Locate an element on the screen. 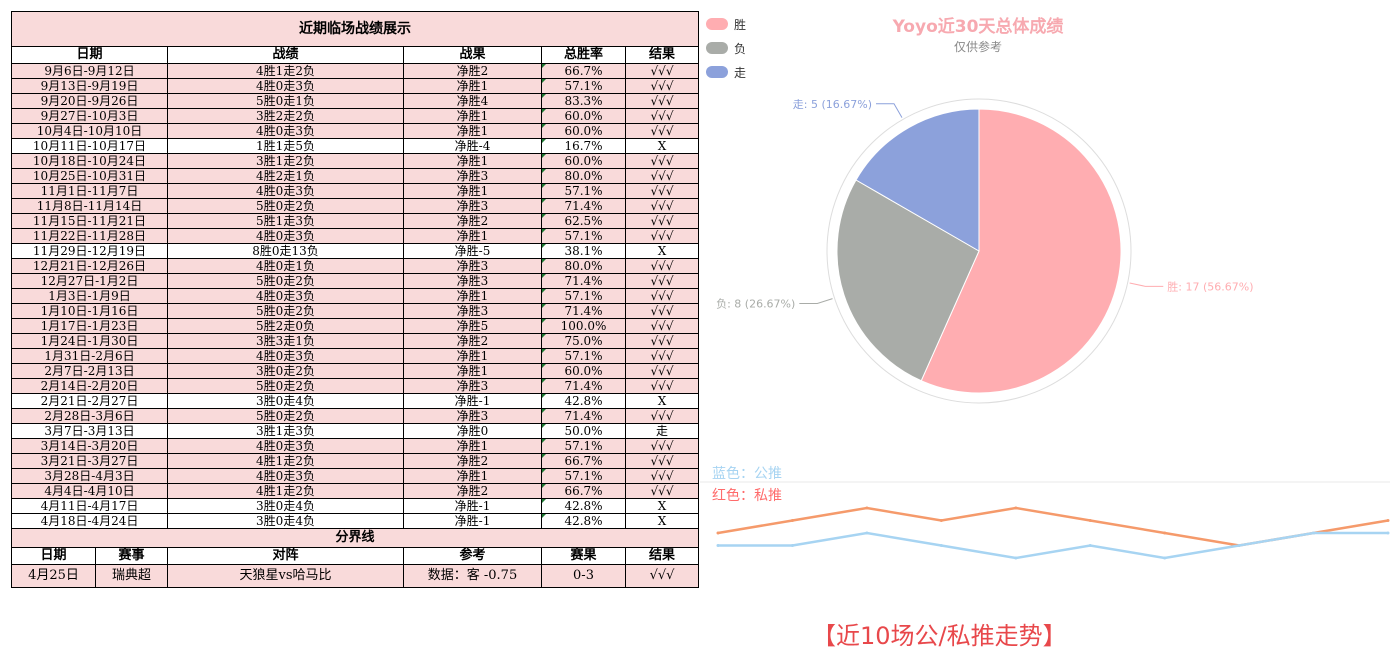 This screenshot has height=668, width=1395. table-row: 9月20日-9月26日 5胜0走1负 净胜4 83.3% √√√ is located at coordinates (355, 101).